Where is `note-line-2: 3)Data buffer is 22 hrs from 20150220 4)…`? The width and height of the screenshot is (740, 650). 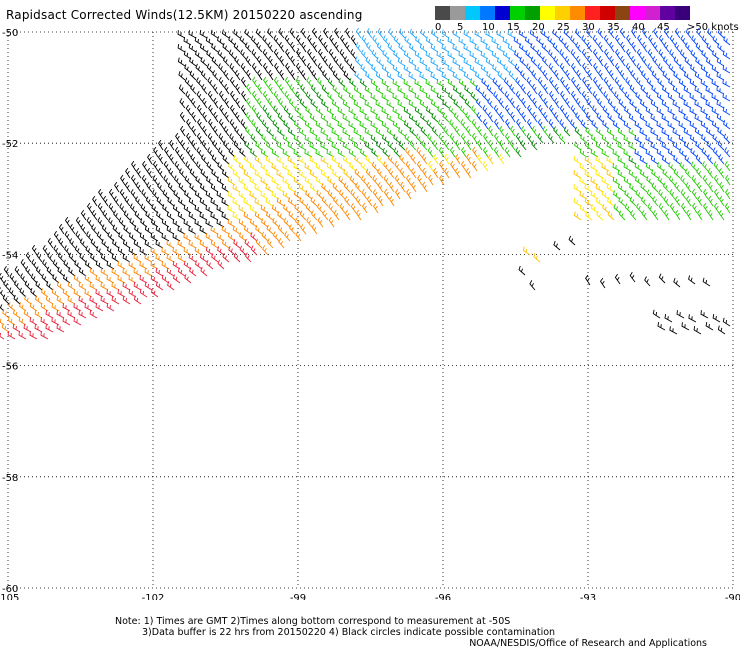 note-line-2: 3)Data buffer is 22 hrs from 20150220 4)… is located at coordinates (349, 632).